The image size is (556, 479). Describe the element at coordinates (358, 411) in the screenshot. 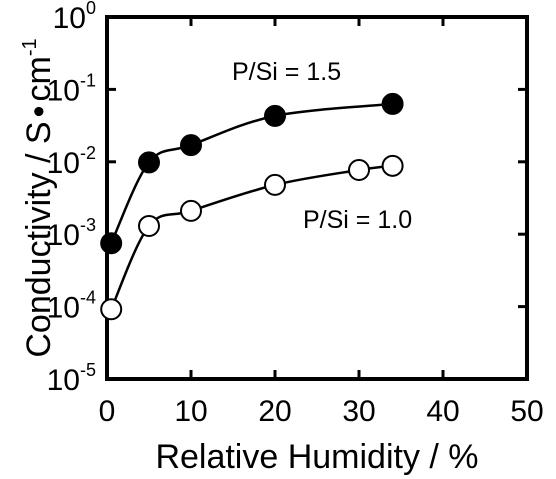

I see `x-tick-label-3: 30` at that location.